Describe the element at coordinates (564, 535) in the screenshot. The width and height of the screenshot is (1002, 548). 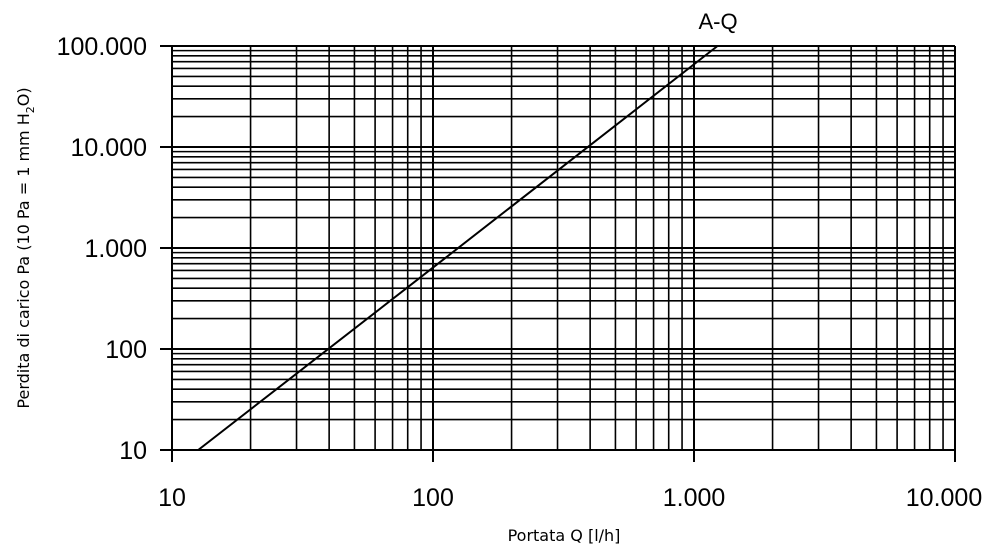
I see `x-axis-title: Portata Q [l/h]` at that location.